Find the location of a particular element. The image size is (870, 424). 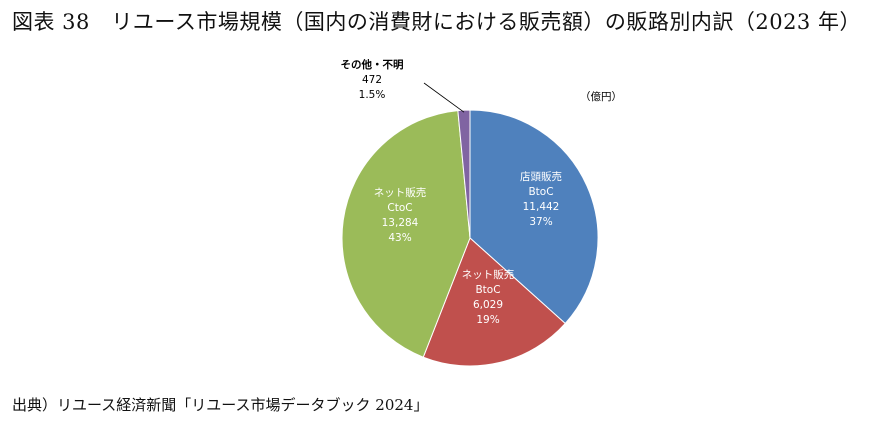

slice-label: CtoC is located at coordinates (399, 208).